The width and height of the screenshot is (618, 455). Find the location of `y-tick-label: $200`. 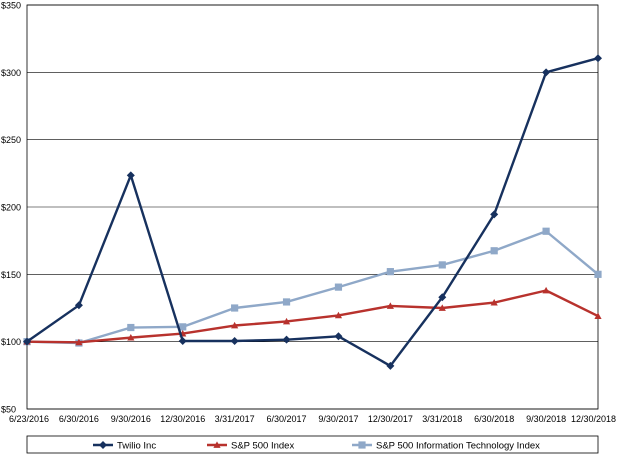

y-tick-label: $200 is located at coordinates (11, 208).